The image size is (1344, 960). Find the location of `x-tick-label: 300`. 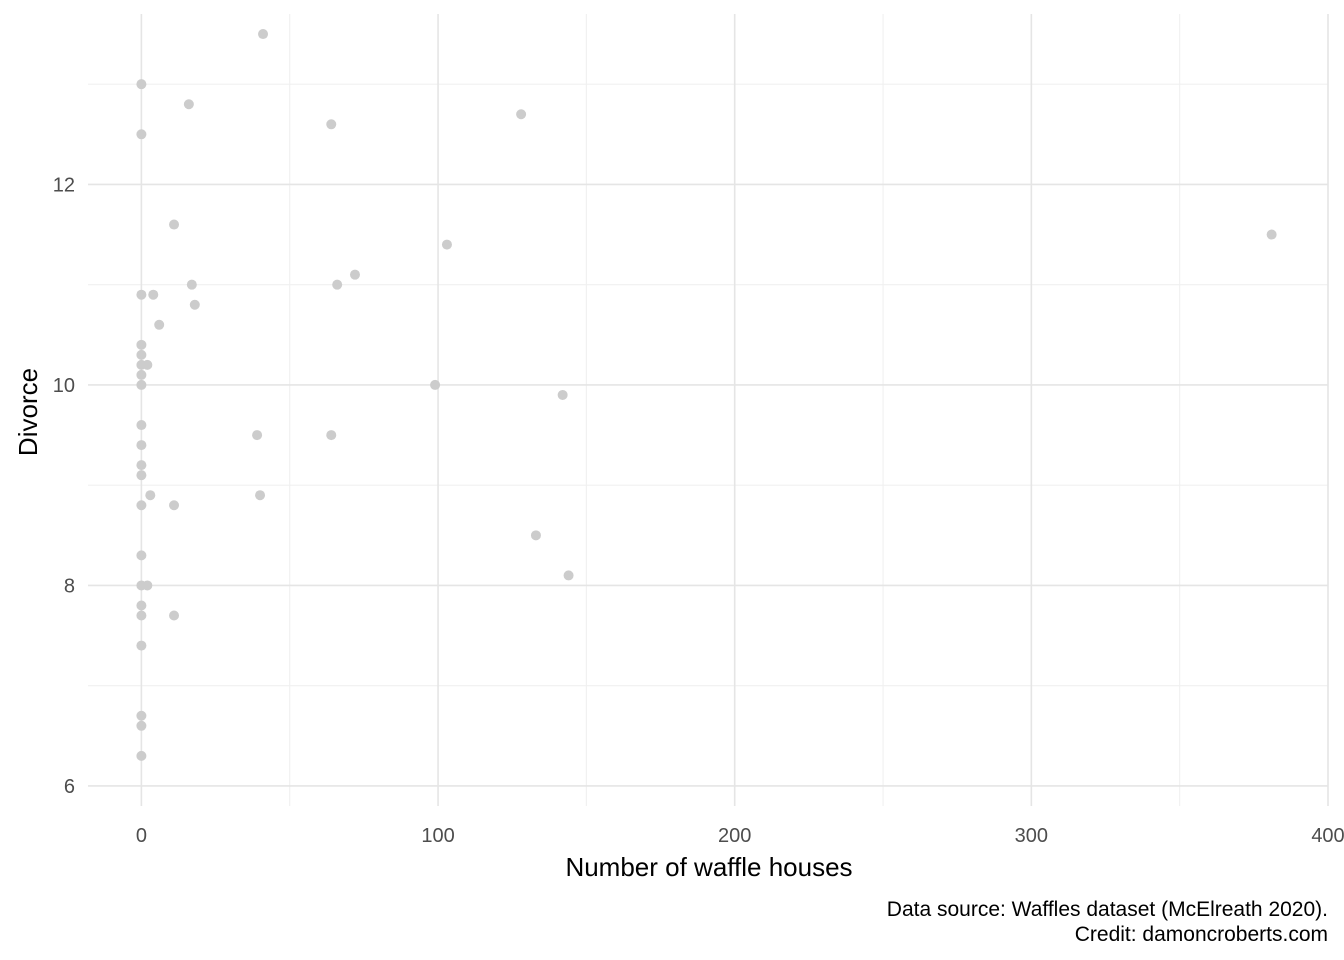

x-tick-label: 300 is located at coordinates (1031, 836).